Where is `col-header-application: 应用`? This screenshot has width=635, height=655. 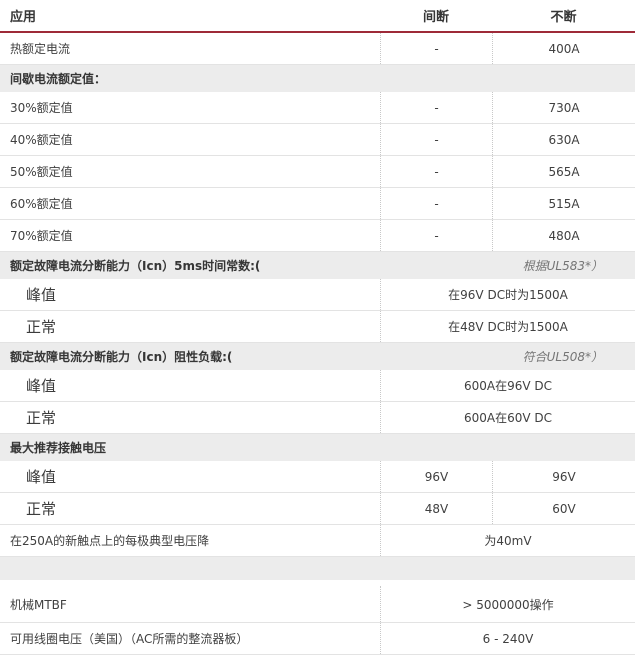 col-header-application: 应用 is located at coordinates (23, 17).